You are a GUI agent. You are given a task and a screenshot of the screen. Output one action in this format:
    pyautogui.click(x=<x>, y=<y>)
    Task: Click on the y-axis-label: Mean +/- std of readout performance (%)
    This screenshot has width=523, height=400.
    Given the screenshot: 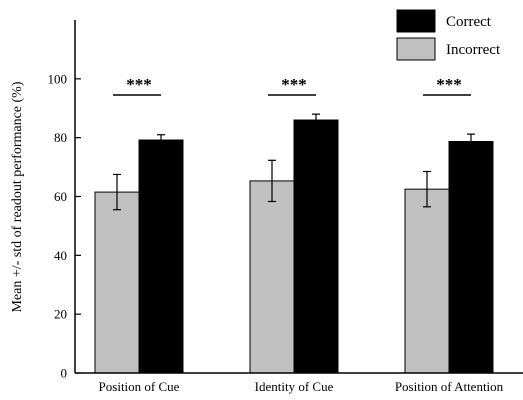 What is the action you would take?
    pyautogui.click(x=17, y=196)
    